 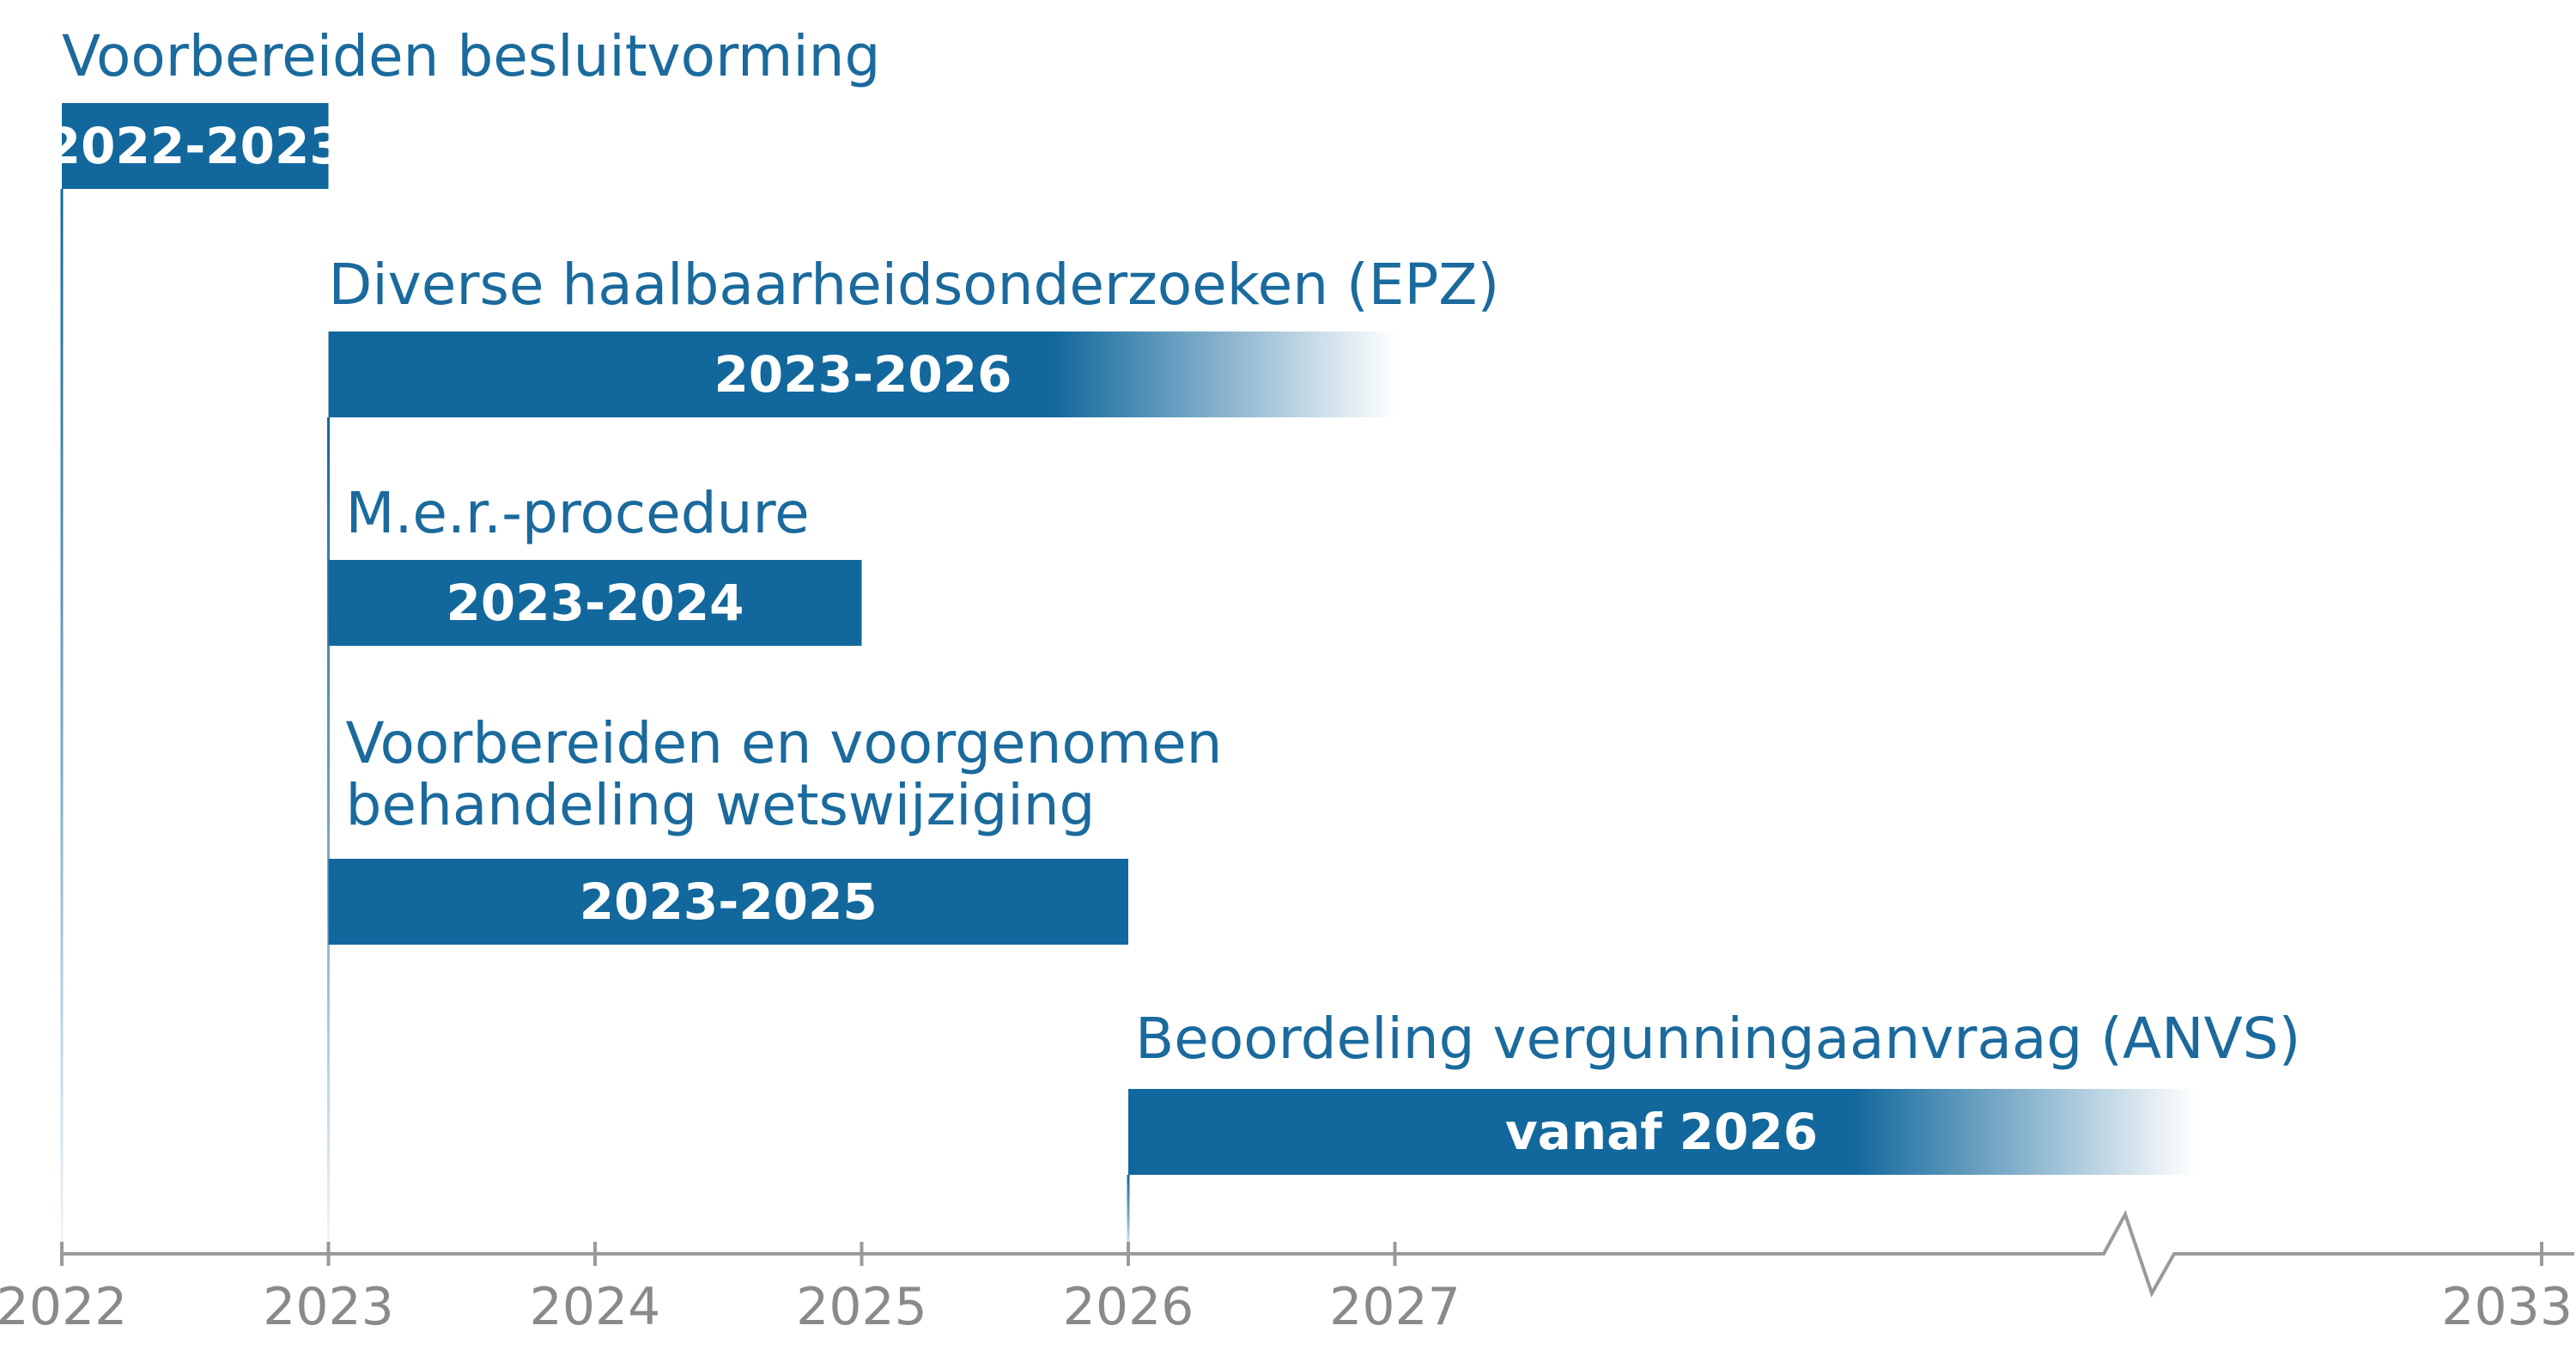 I want to click on task-title: Voorbereiden besluitvorming, so click(x=471, y=56).